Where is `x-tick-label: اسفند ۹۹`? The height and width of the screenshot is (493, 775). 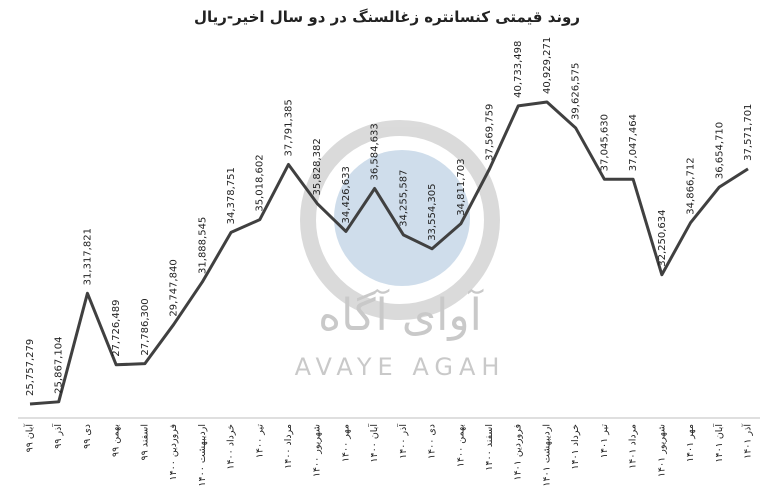
x-tick-label: اسفند ۹۹ is located at coordinates (144, 442).